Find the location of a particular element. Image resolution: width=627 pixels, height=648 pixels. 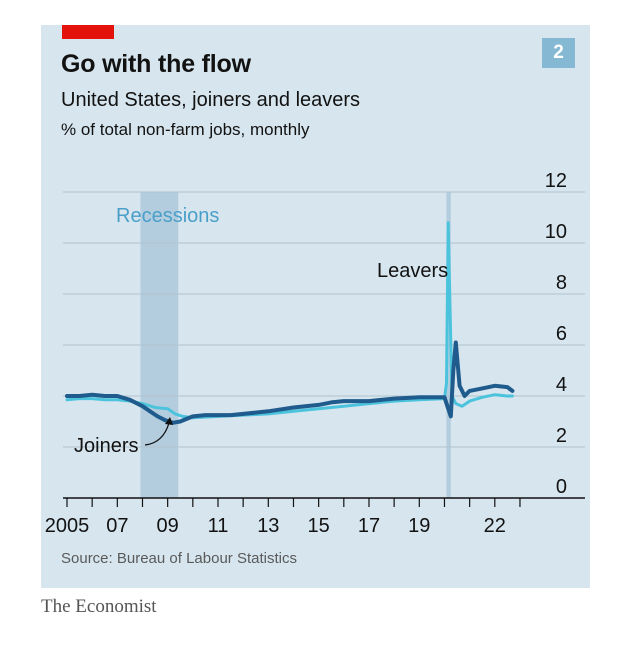

recession-label: Recessions is located at coordinates (167, 216).